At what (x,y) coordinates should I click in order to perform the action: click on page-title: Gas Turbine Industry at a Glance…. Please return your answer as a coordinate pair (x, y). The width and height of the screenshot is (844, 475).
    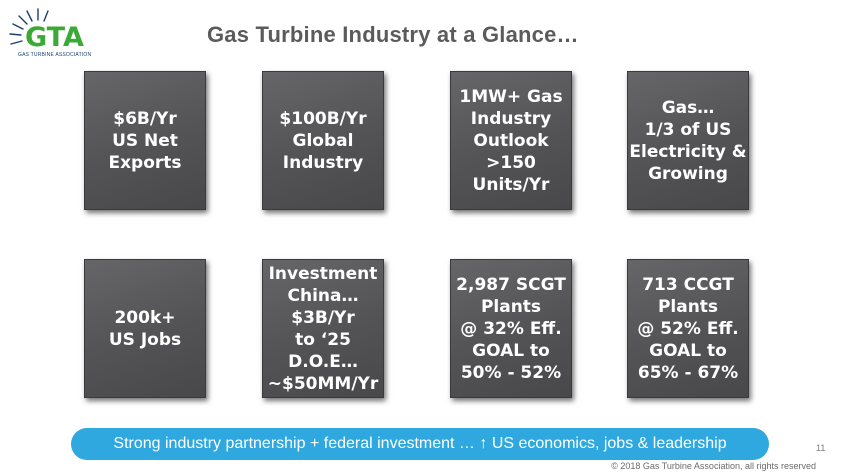
    Looking at the image, I should click on (393, 34).